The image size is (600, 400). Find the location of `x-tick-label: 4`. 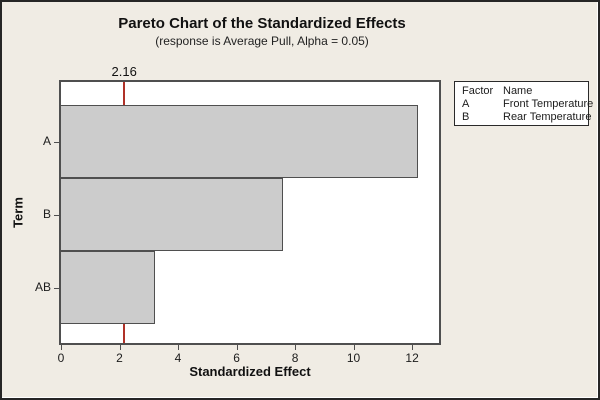

x-tick-label: 4 is located at coordinates (178, 358).